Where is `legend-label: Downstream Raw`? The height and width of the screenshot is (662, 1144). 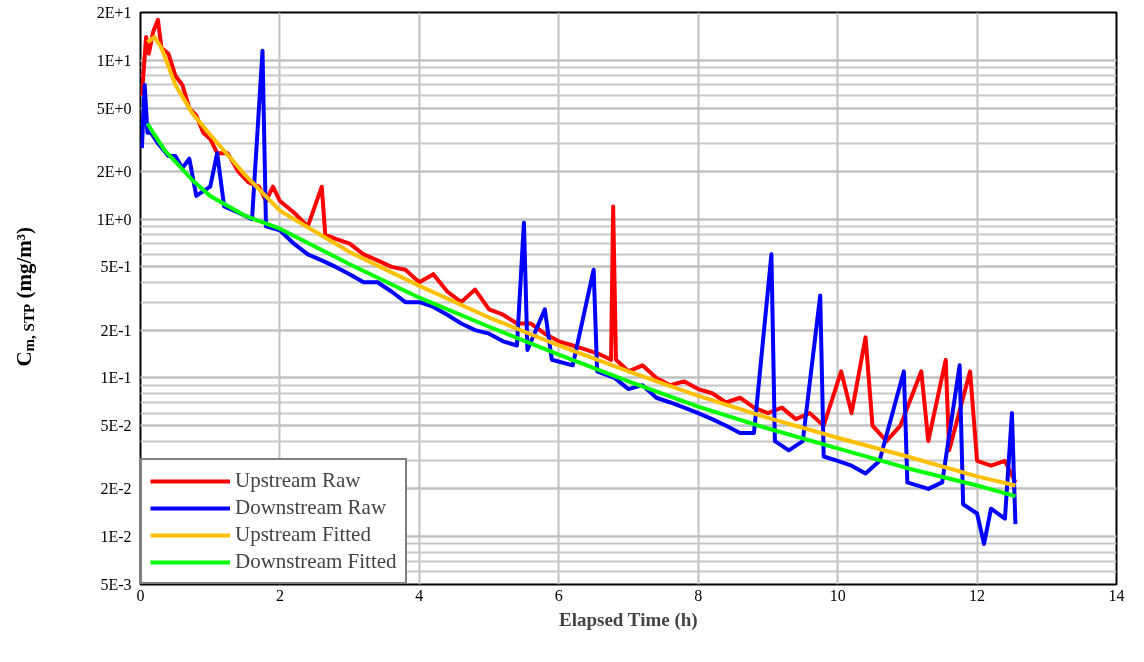
legend-label: Downstream Raw is located at coordinates (311, 507).